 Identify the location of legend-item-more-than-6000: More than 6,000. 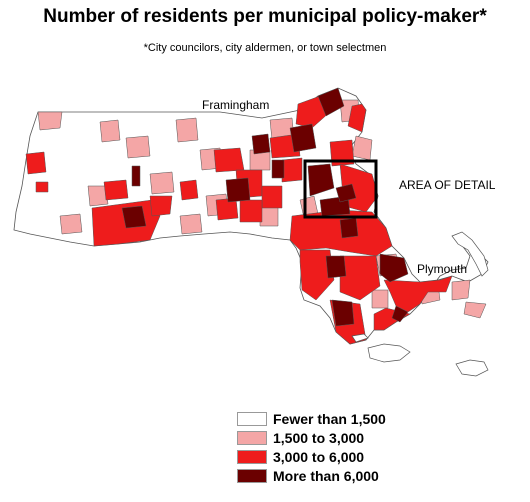
(311, 475).